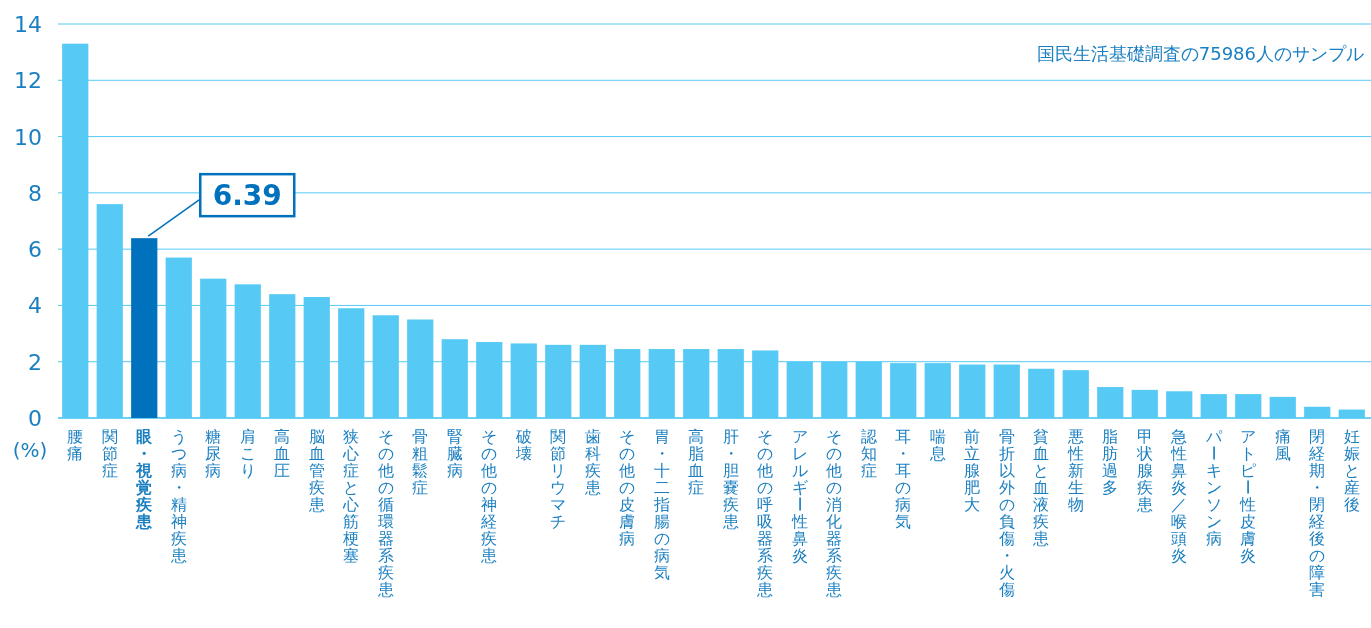 The height and width of the screenshot is (628, 1371). I want to click on x-tick-label: 脳血管疾患, so click(316, 470).